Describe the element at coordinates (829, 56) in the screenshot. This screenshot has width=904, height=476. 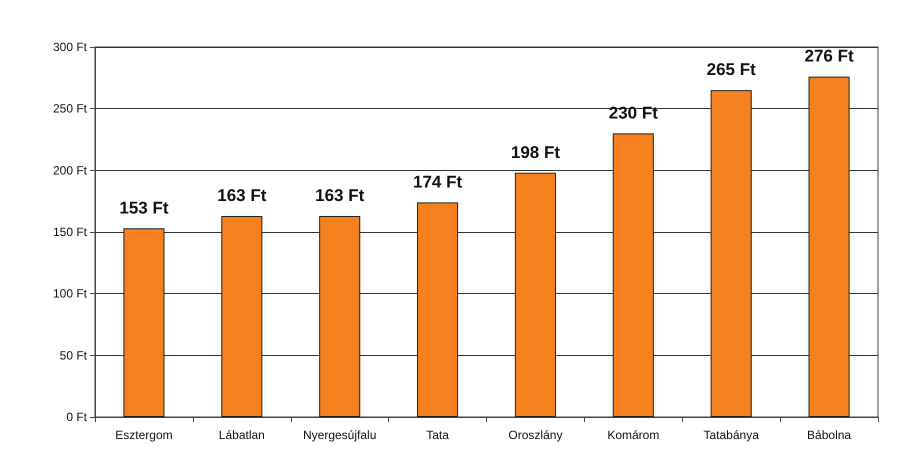
I see `data-label: 276 Ft` at that location.